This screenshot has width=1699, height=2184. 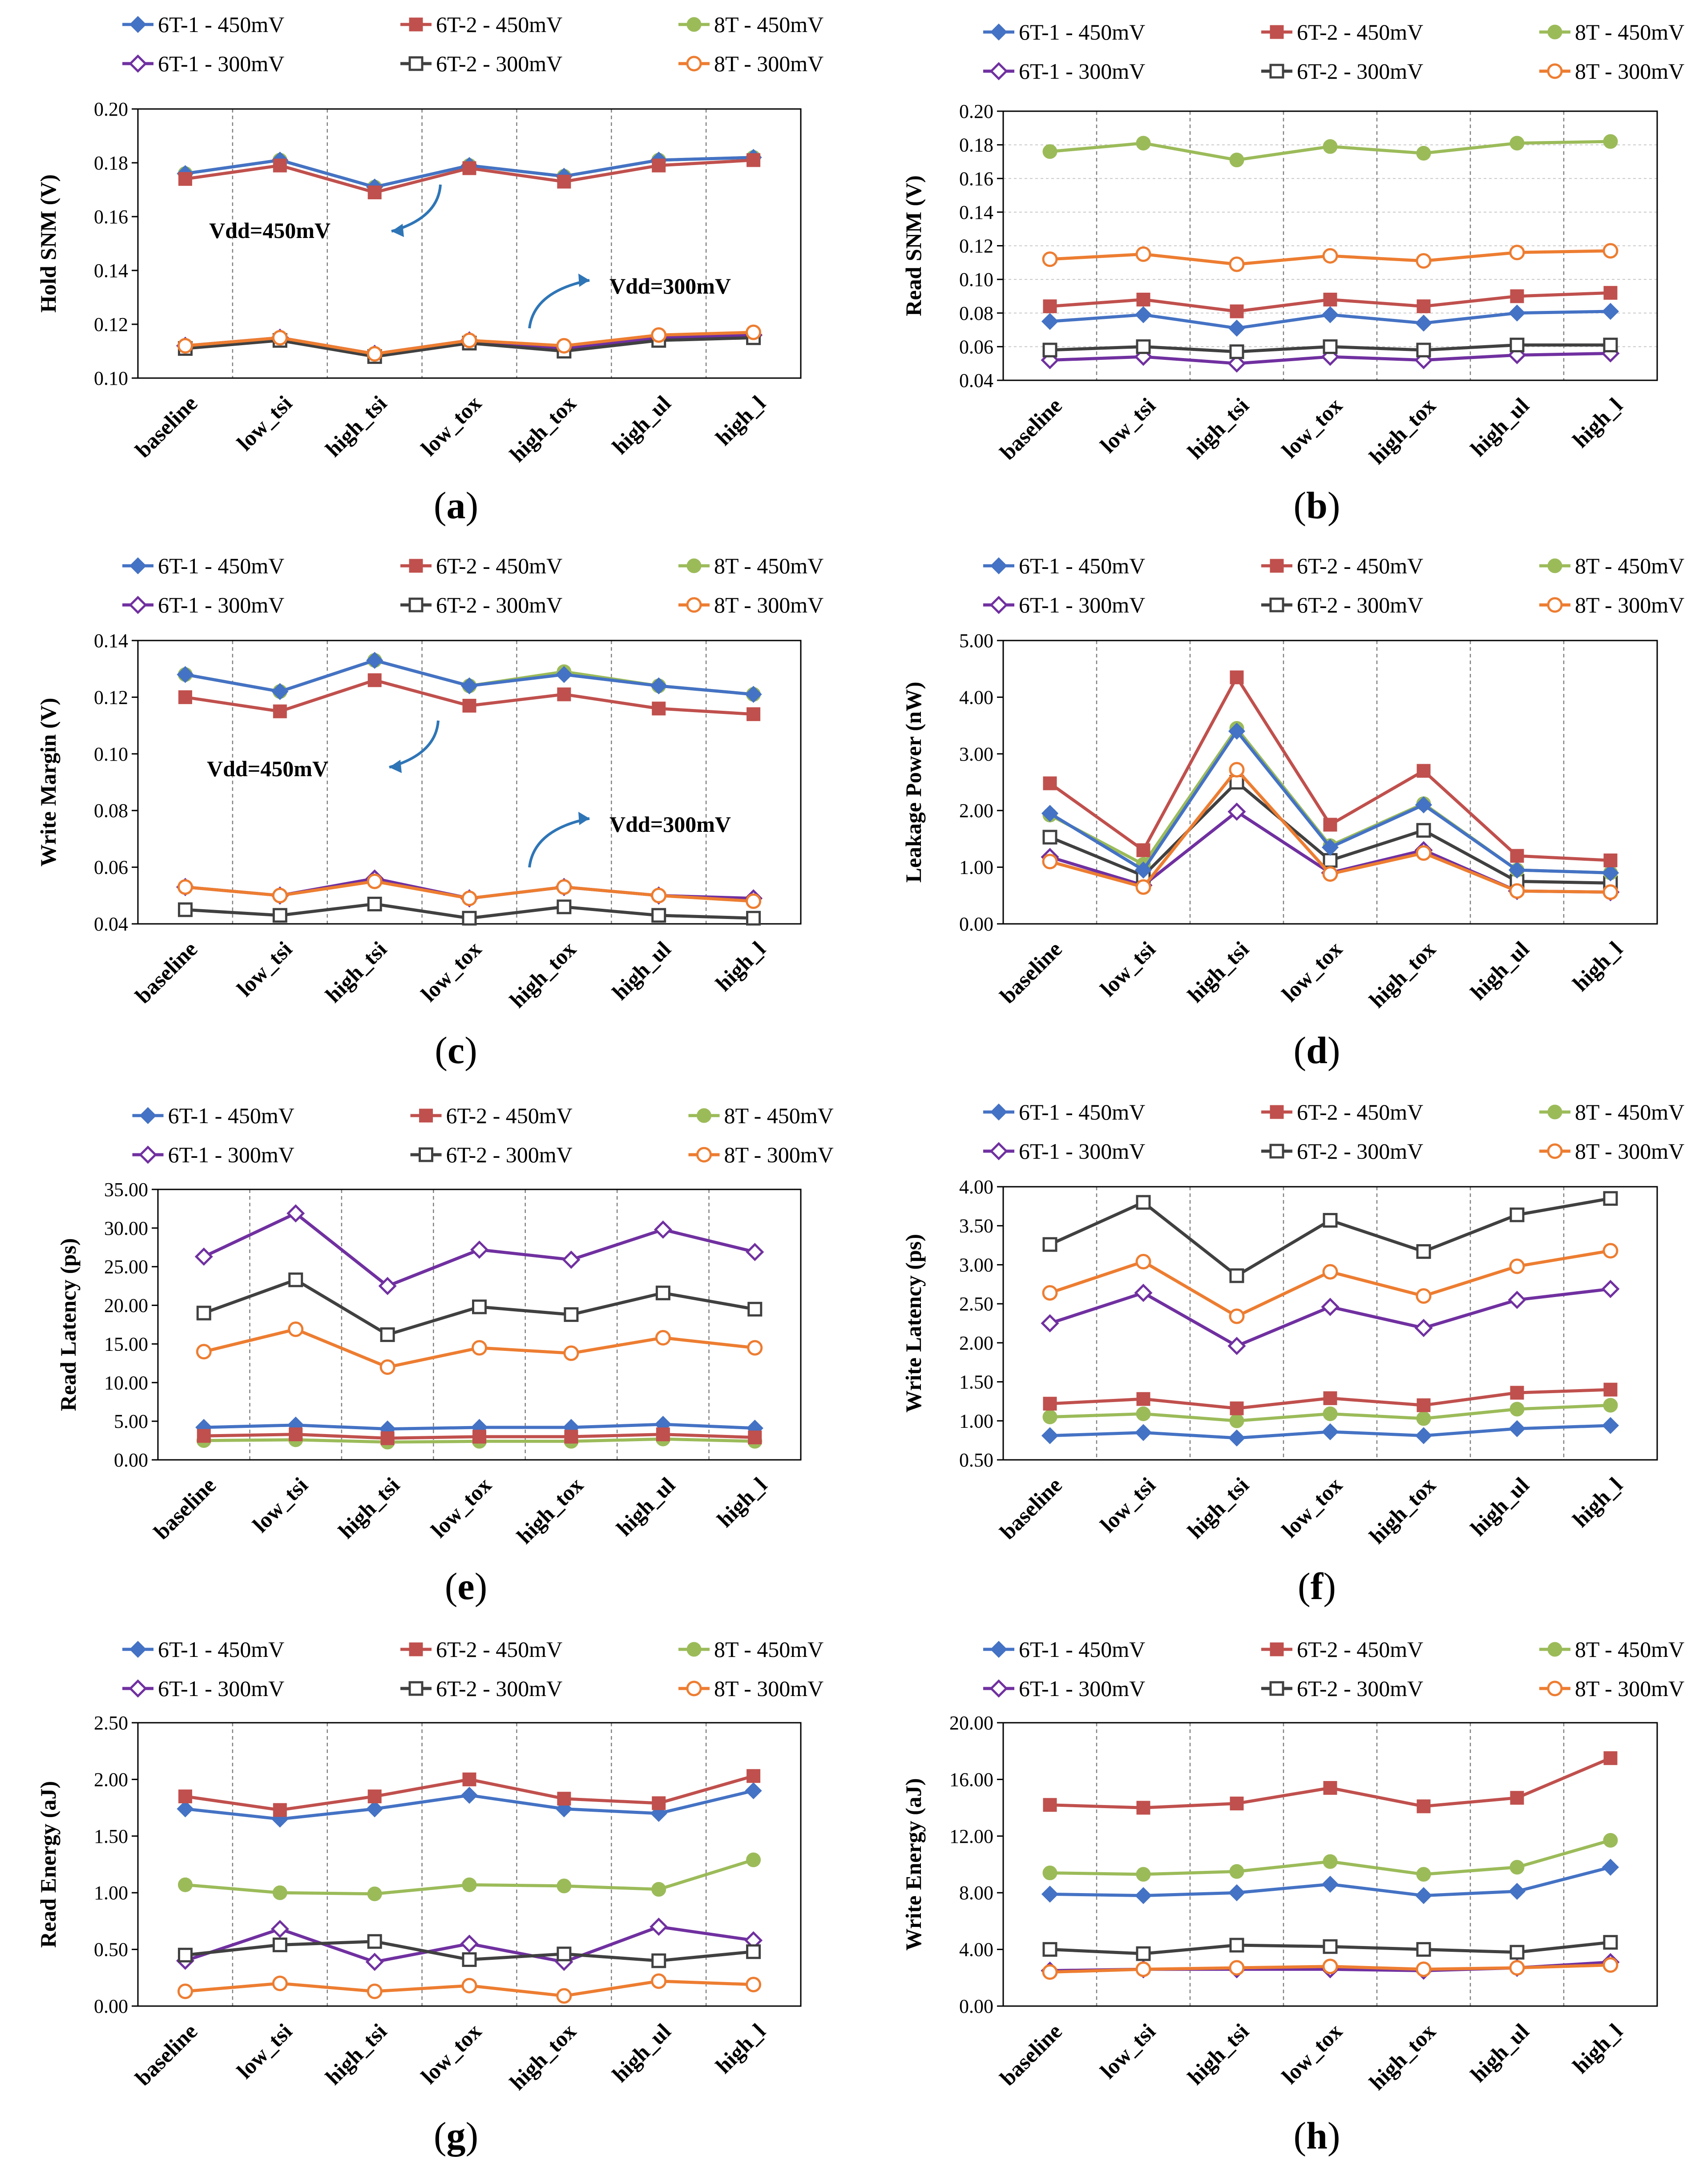 I want to click on y-tick-label: 2.00, so click(x=976, y=811).